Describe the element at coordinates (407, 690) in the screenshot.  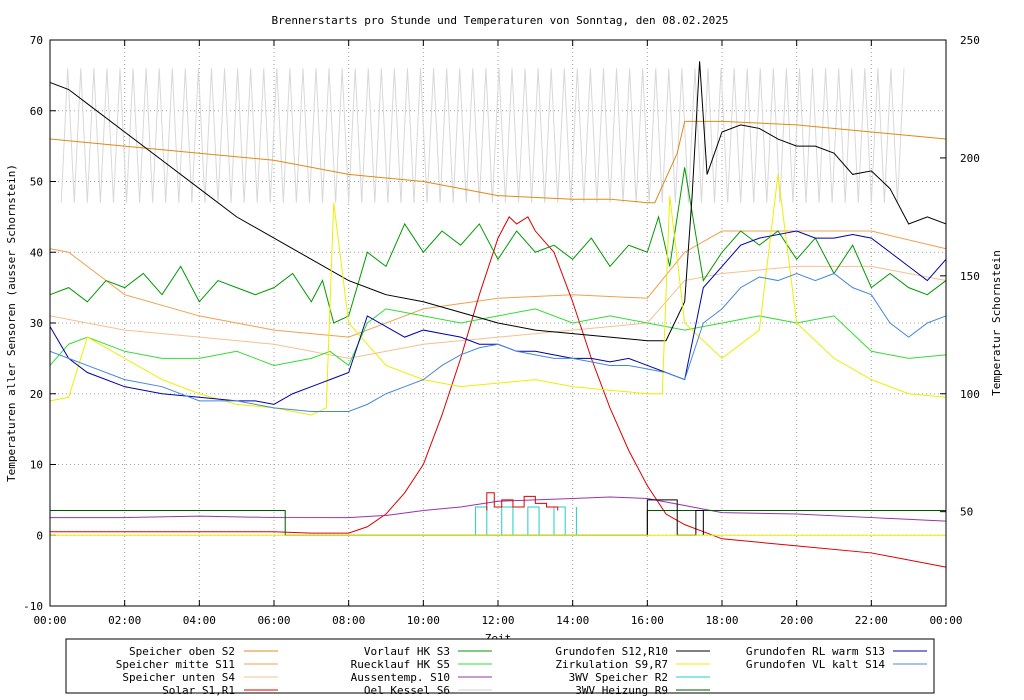
I see `legend-label: Oel Kessel S6` at that location.